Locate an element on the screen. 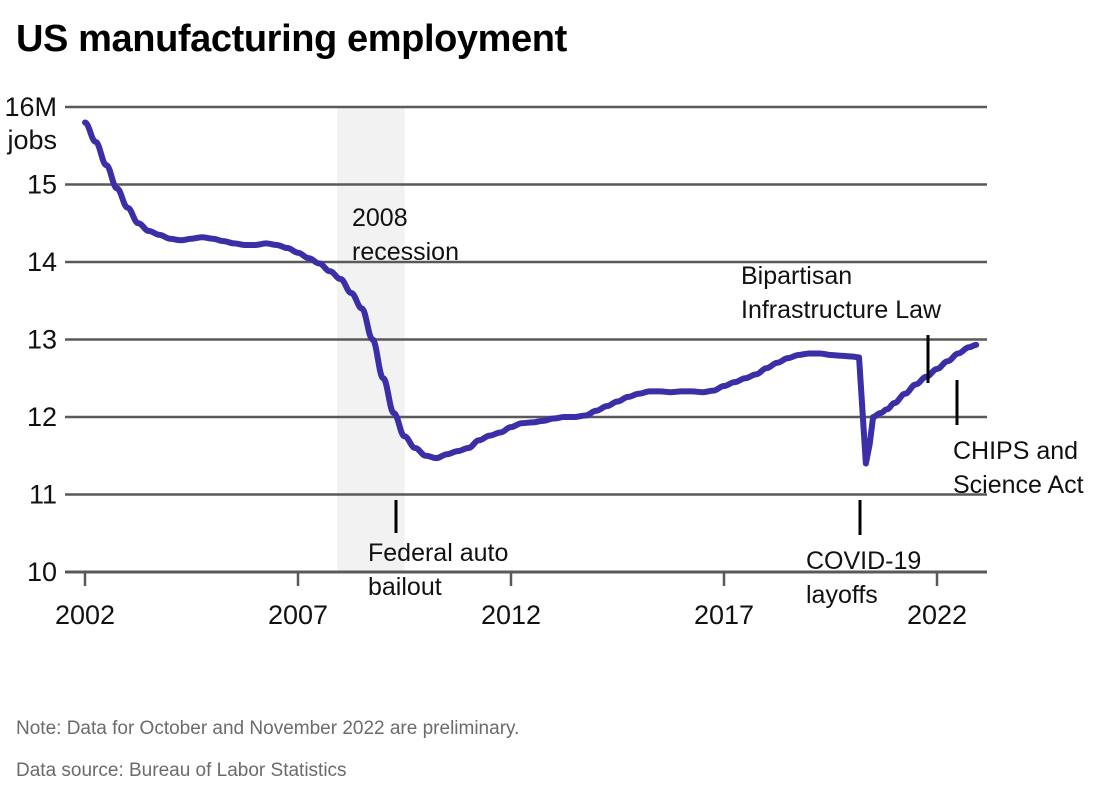 This screenshot has width=1120, height=810. x-axis-label-2012: 2012 is located at coordinates (511, 615).